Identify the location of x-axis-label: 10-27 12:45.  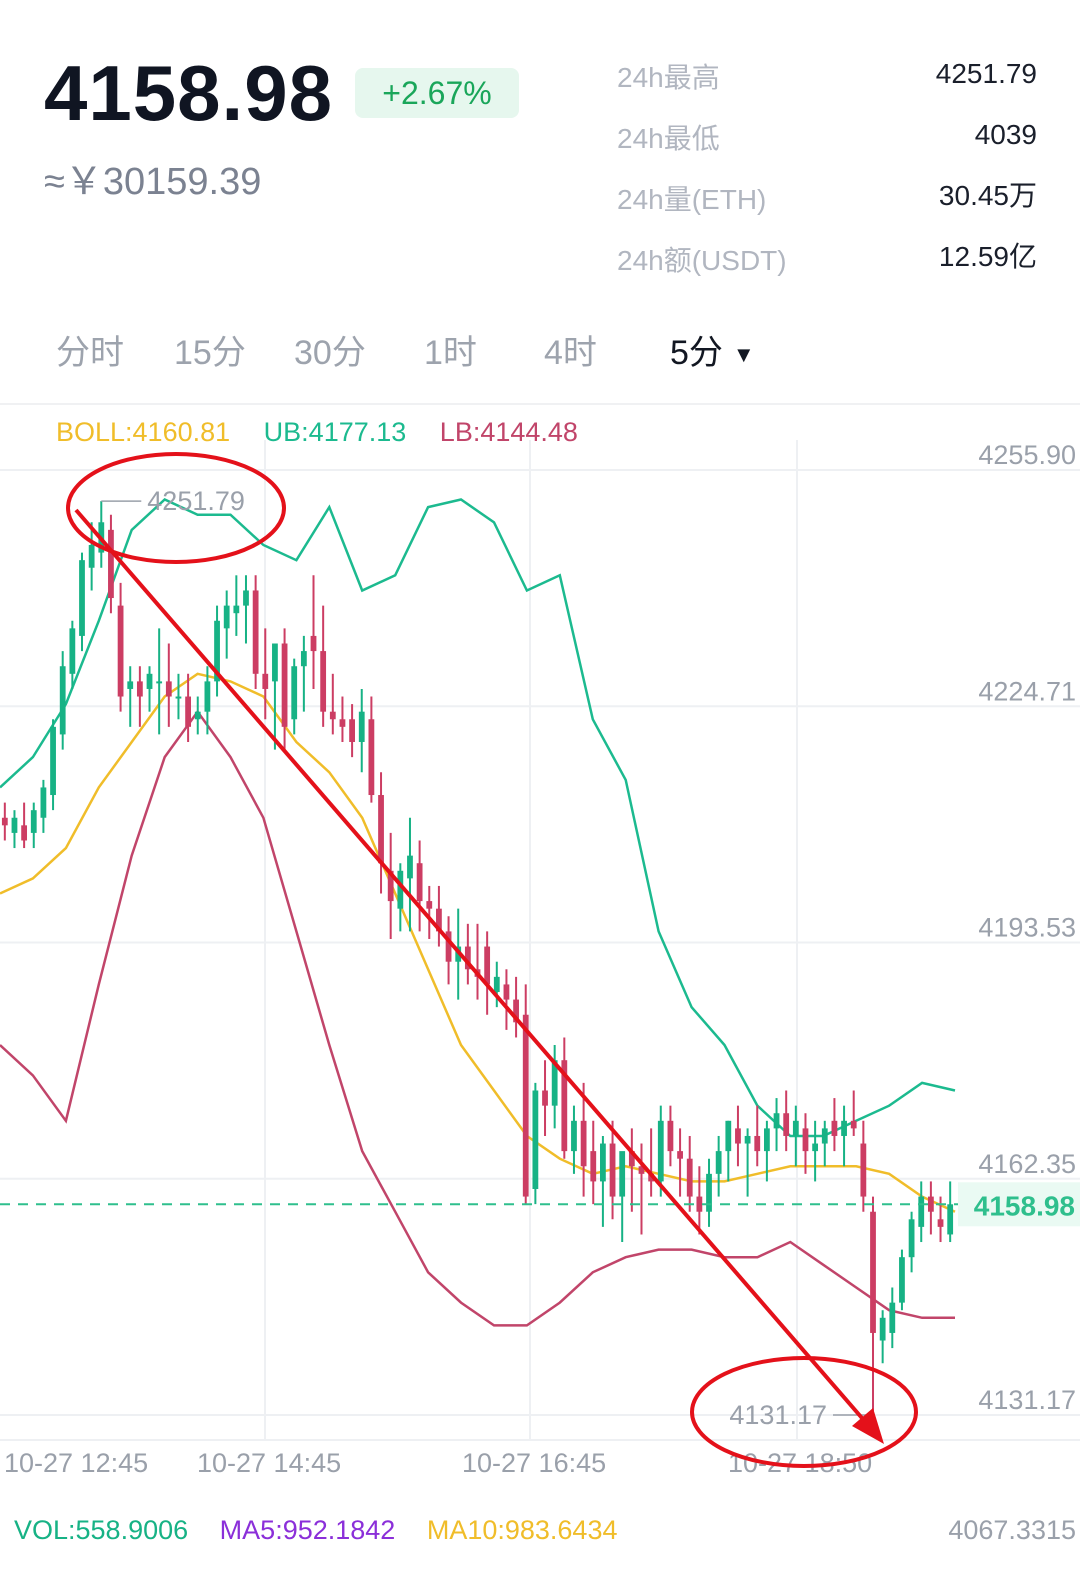
(76, 1463).